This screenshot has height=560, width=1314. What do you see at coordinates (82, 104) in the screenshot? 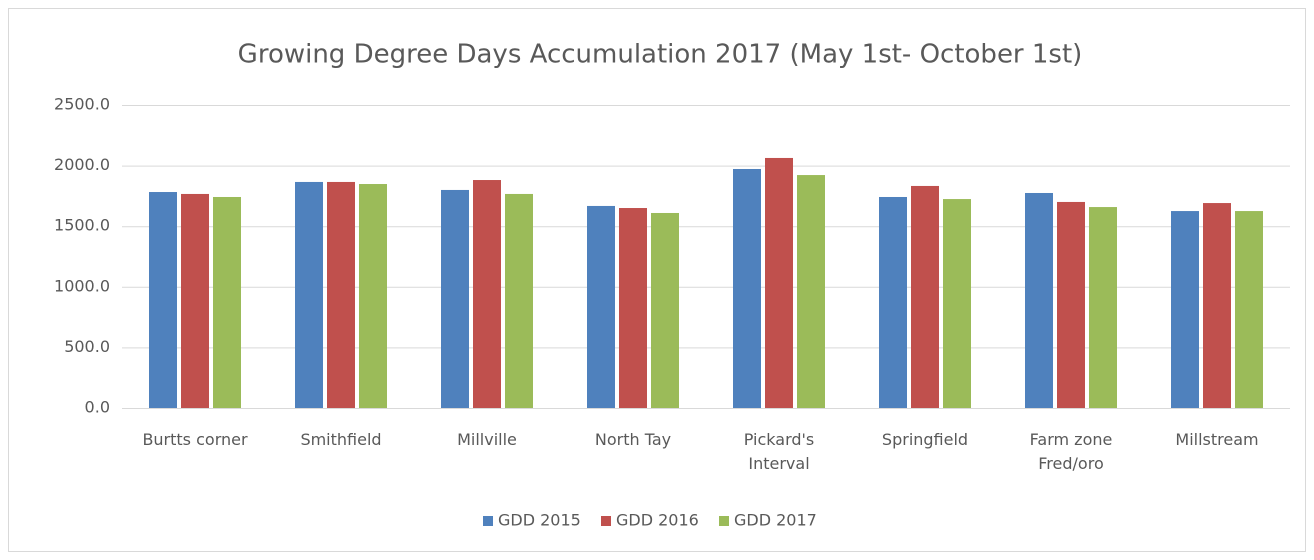
I see `y-tick-label: 2500.0` at bounding box center [82, 104].